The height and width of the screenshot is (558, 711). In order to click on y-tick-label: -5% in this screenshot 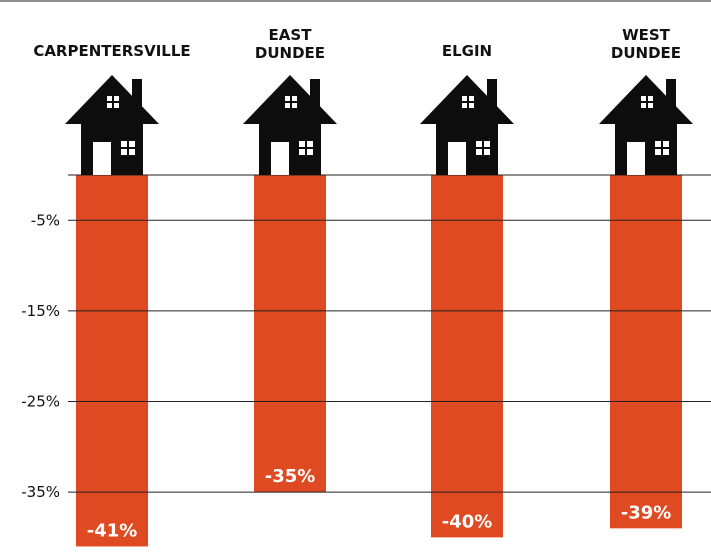, I will do `click(45, 220)`.